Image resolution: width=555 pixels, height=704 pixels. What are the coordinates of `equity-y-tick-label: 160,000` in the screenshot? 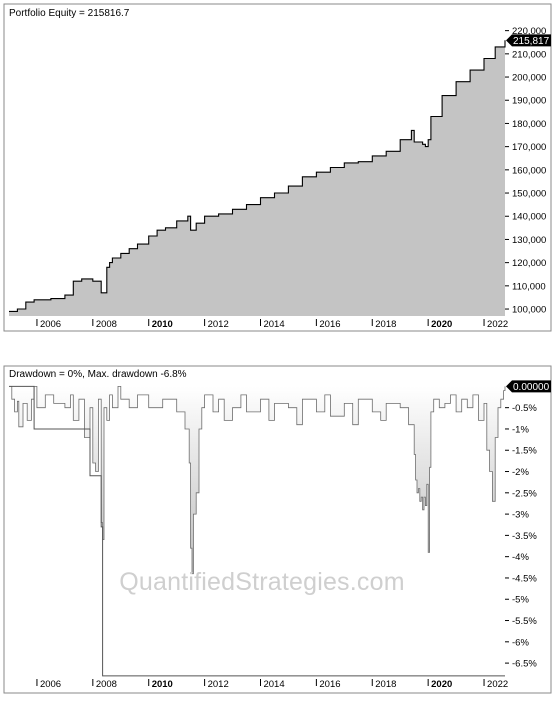 It's located at (529, 170).